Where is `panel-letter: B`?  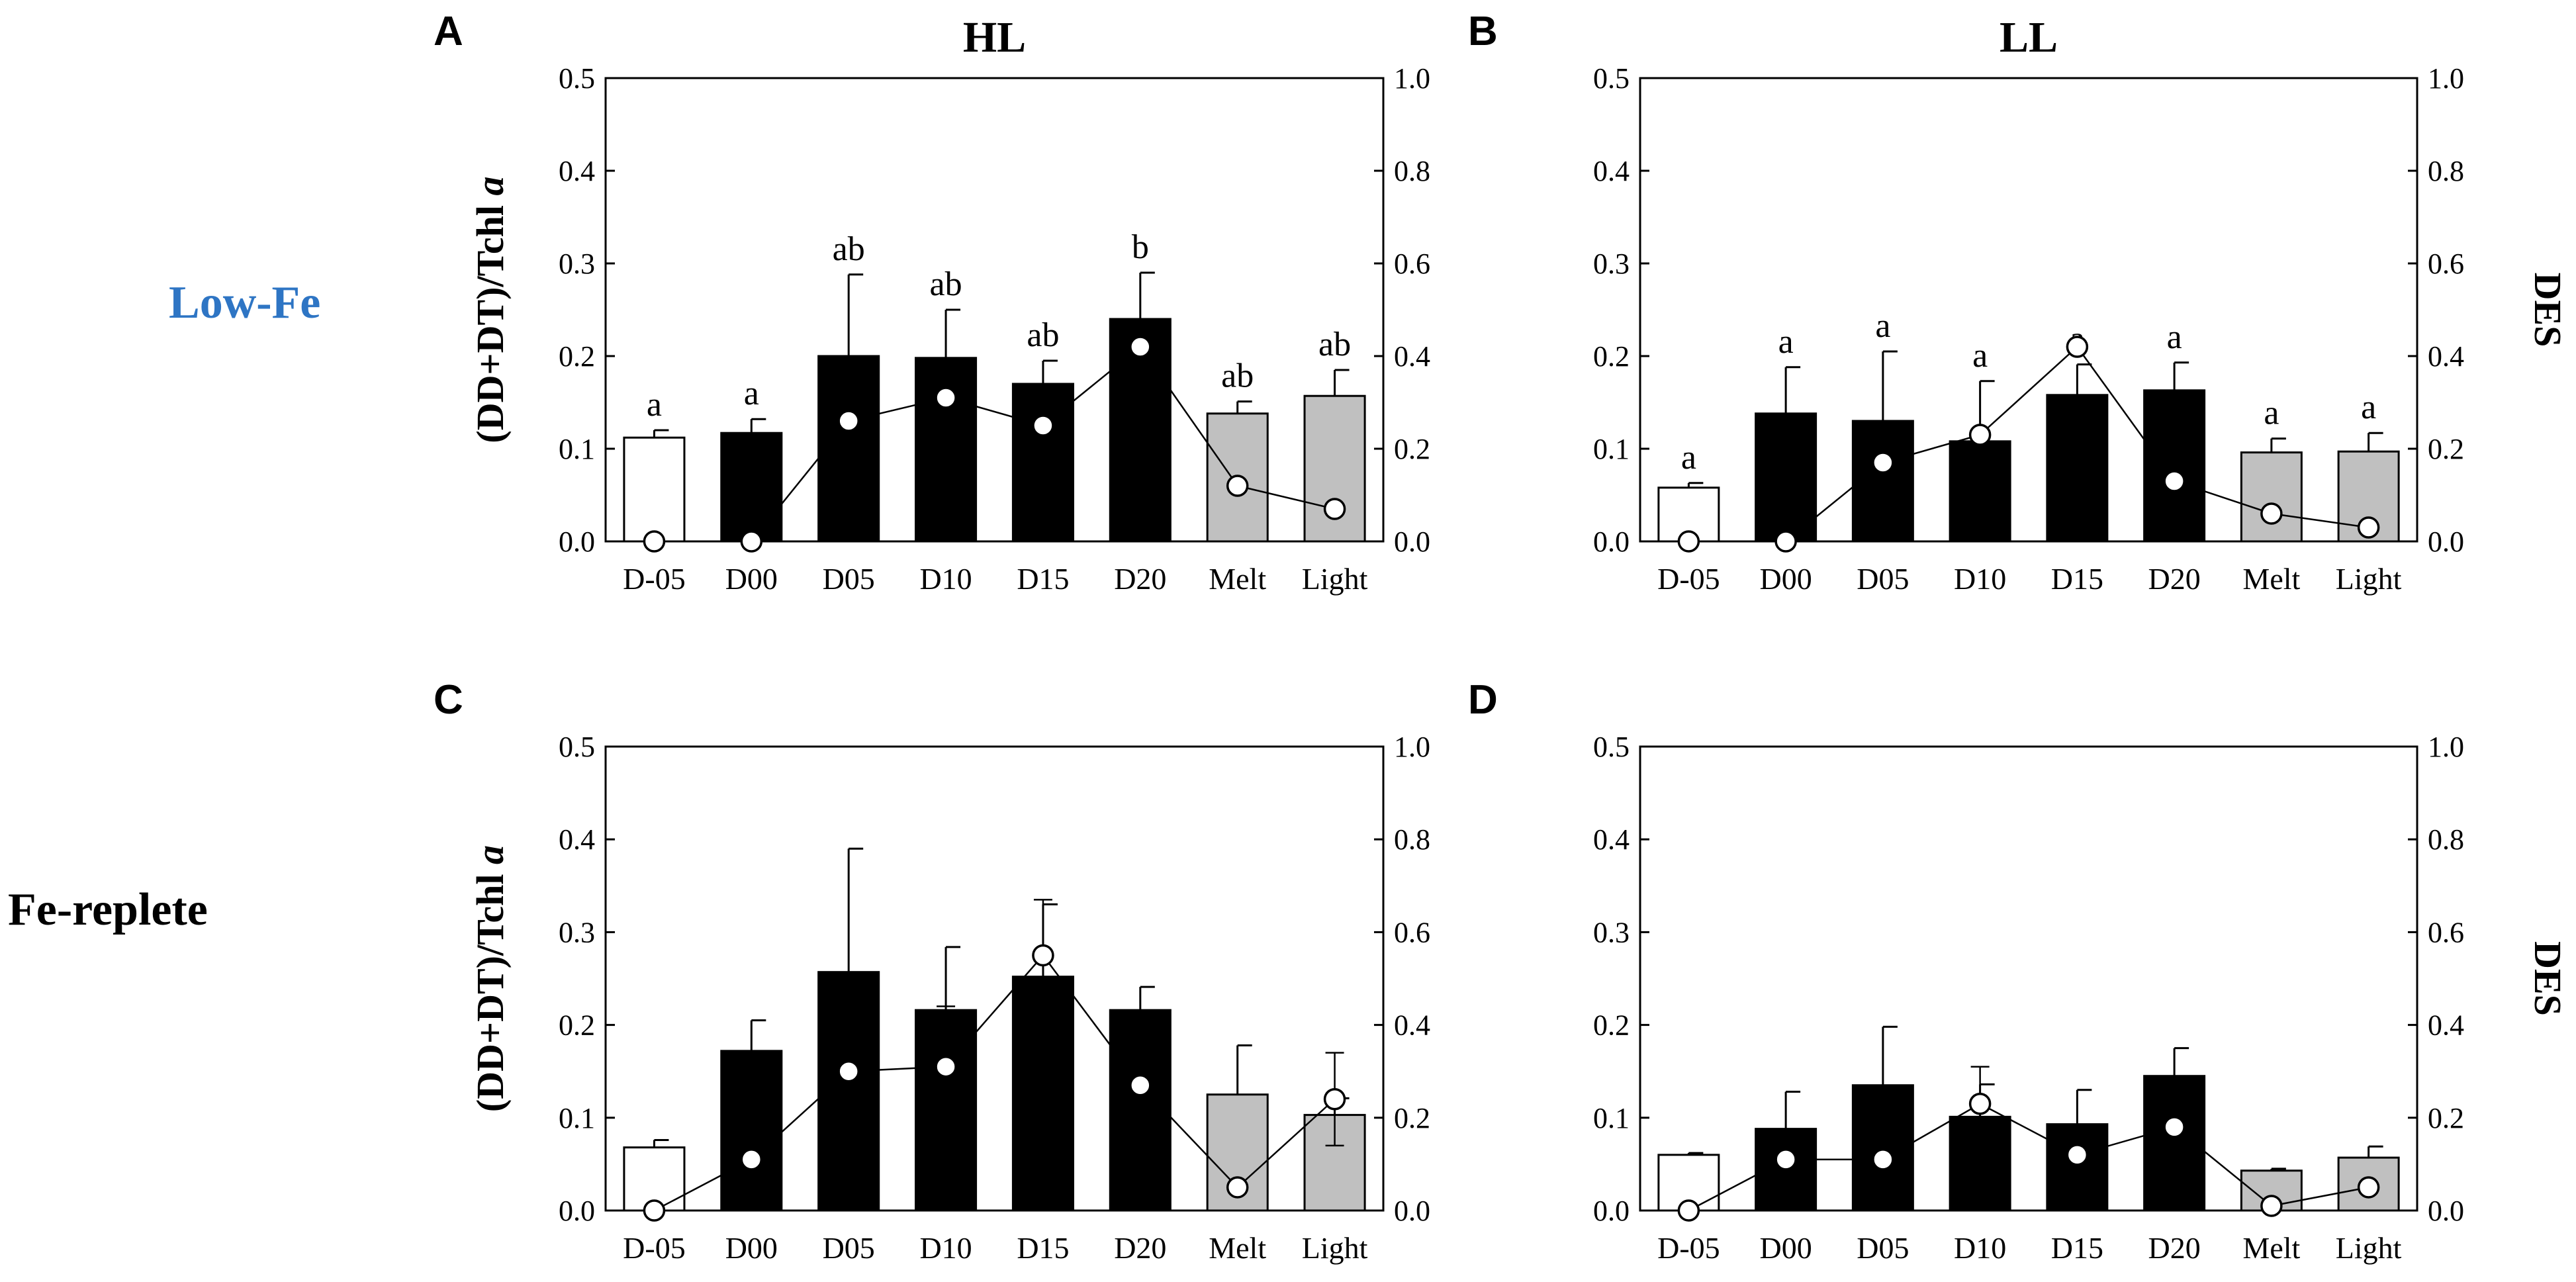
panel-letter: B is located at coordinates (1483, 31).